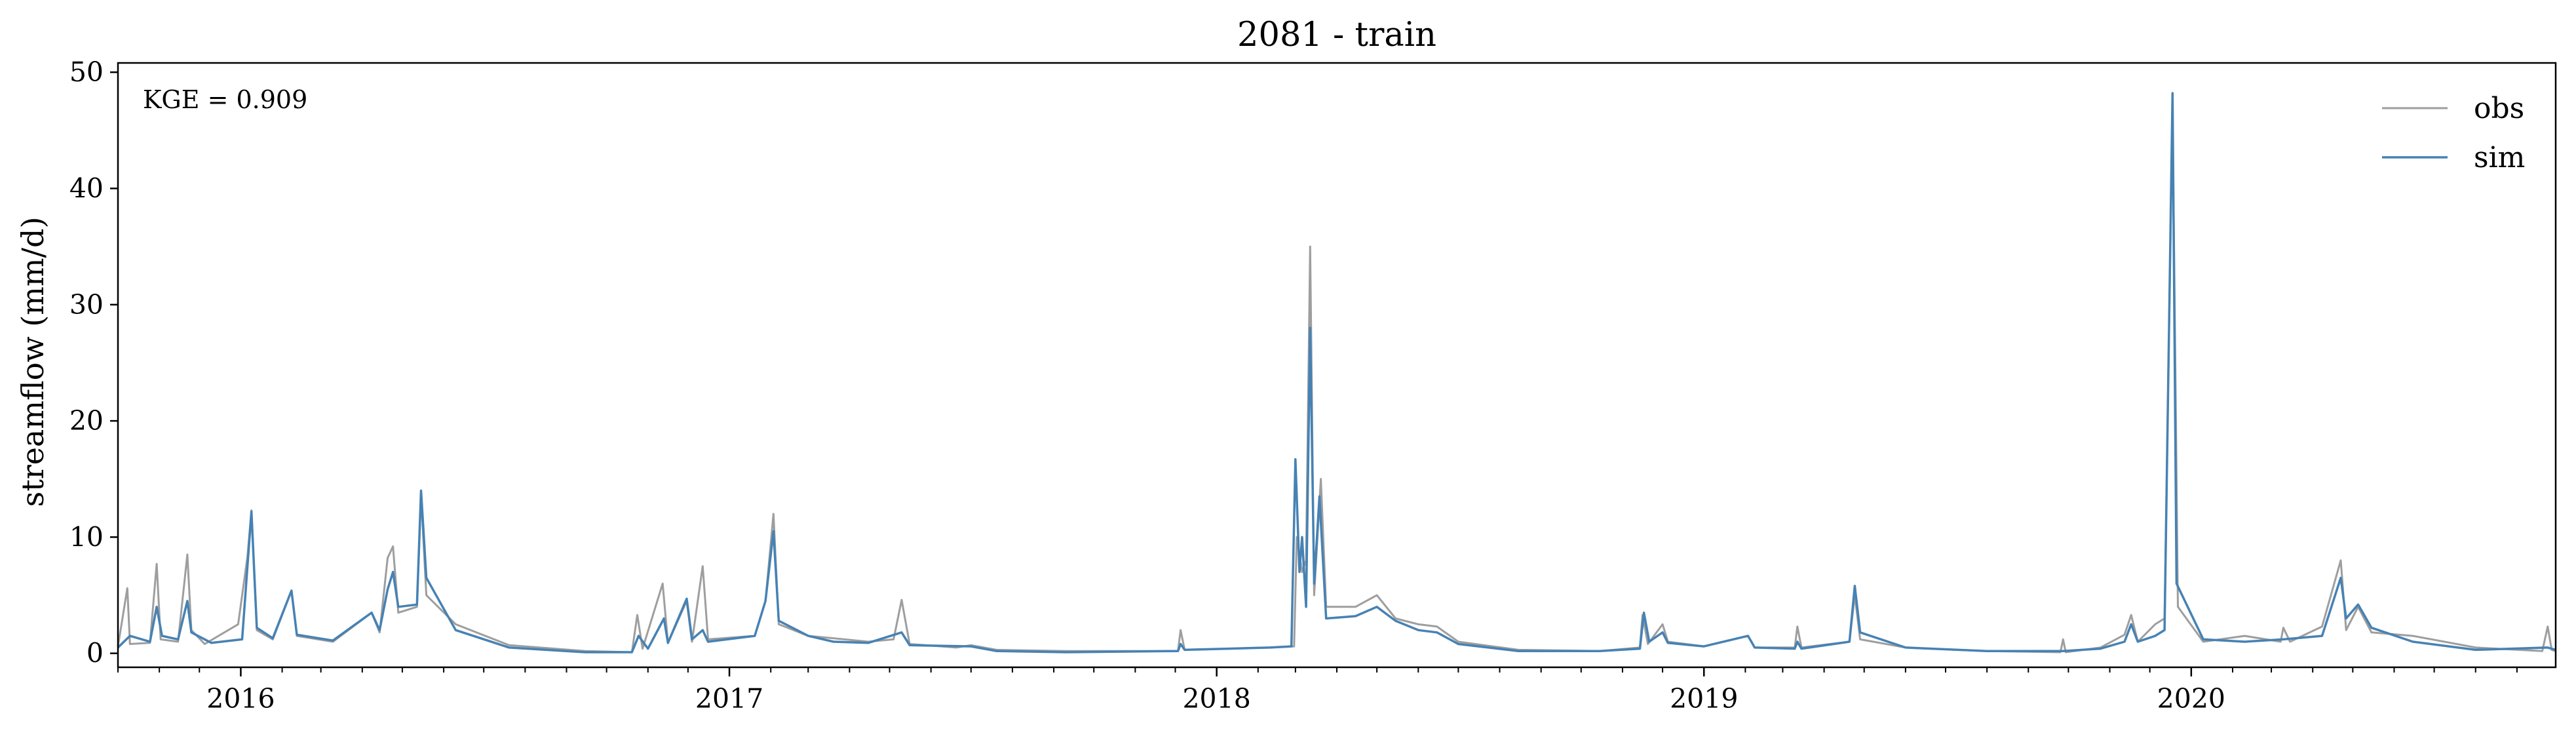  Describe the element at coordinates (240, 698) in the screenshot. I see `x-tick-label: 2016` at that location.